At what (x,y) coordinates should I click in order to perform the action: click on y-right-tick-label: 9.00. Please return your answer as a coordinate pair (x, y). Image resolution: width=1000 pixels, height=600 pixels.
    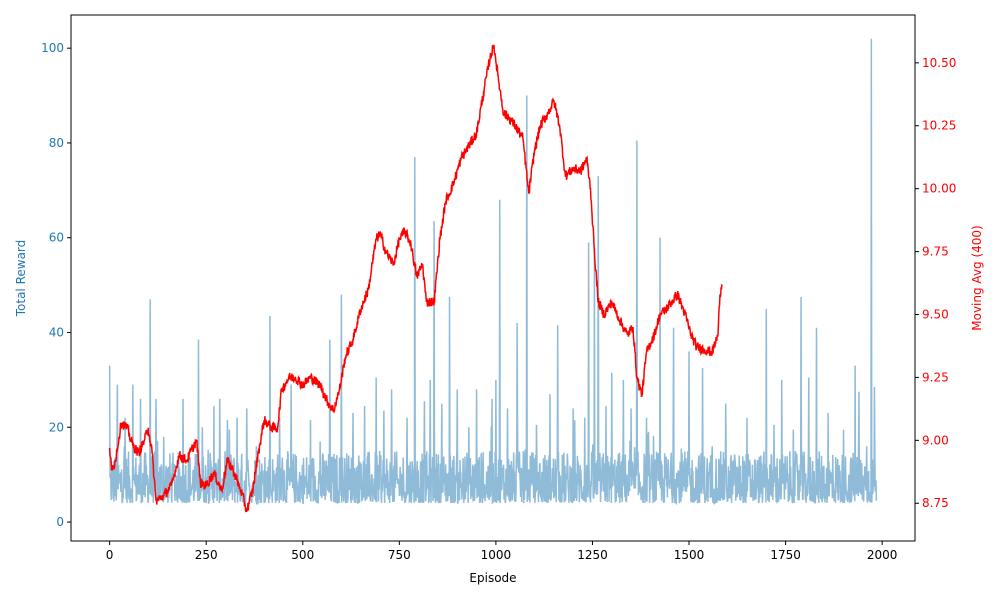
    Looking at the image, I should click on (935, 440).